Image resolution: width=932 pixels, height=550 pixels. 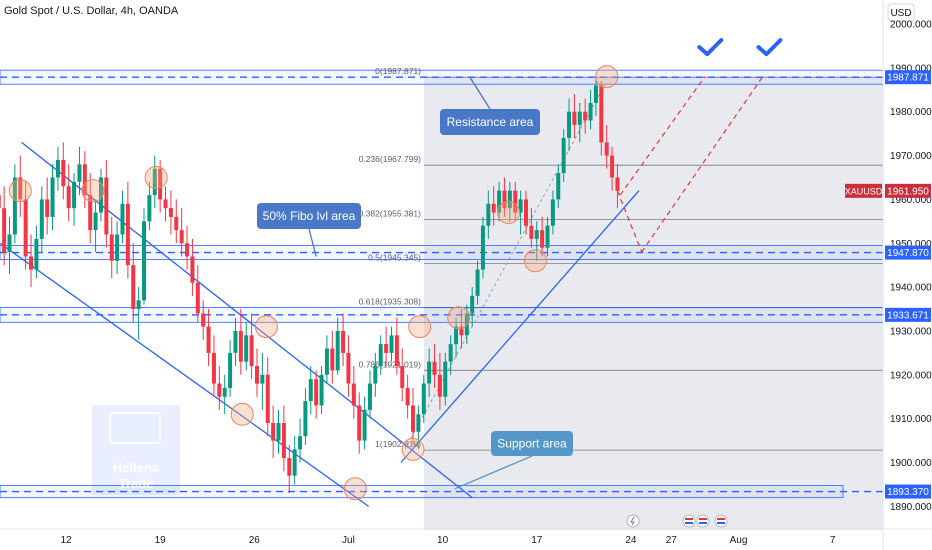 I want to click on watermark-line-2: Trade, so click(x=136, y=483).